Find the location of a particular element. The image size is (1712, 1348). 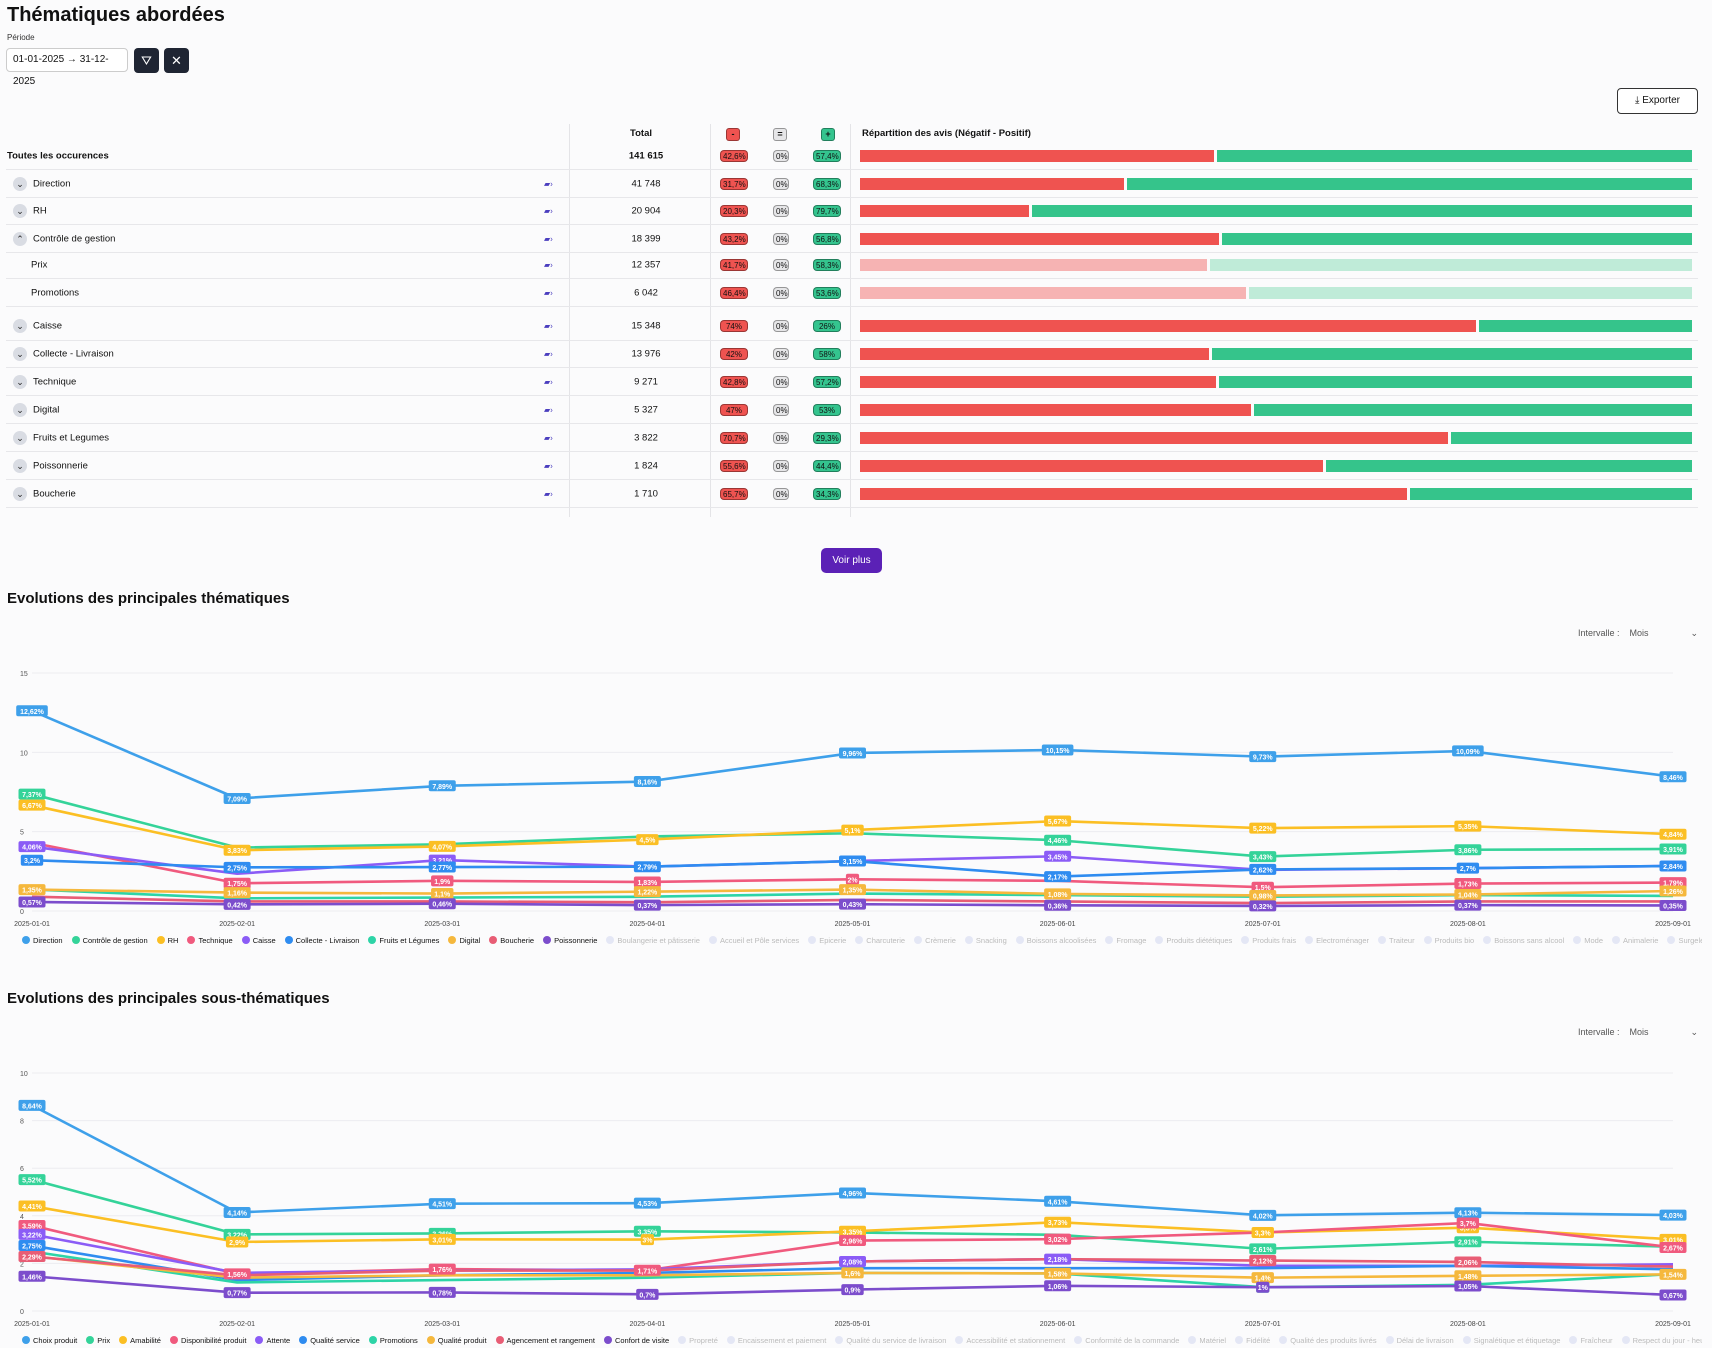

table-row: ⌄ Caisse ▰› 15 348 74% 0% 26% is located at coordinates (852, 326).